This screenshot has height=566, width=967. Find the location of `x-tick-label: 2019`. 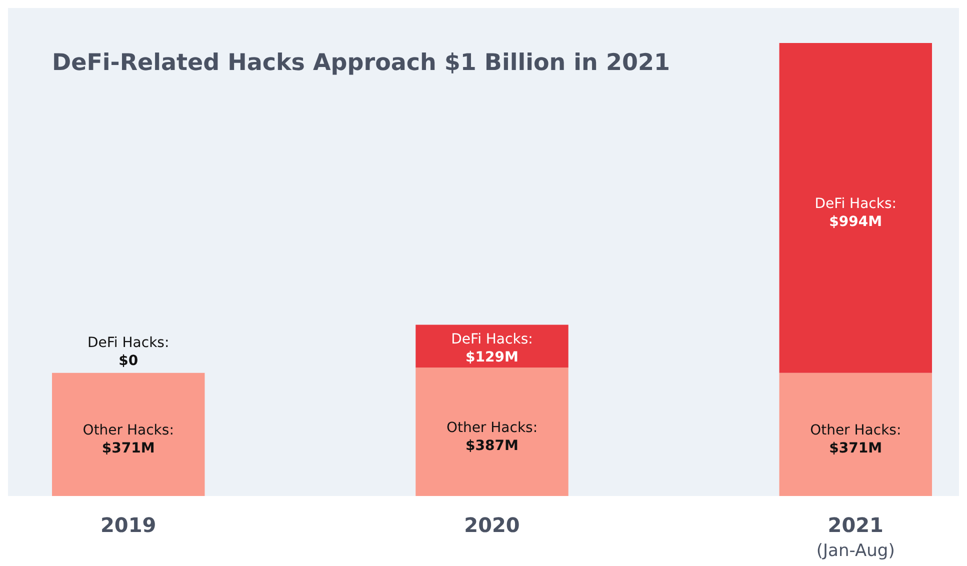

x-tick-label: 2019 is located at coordinates (128, 525).